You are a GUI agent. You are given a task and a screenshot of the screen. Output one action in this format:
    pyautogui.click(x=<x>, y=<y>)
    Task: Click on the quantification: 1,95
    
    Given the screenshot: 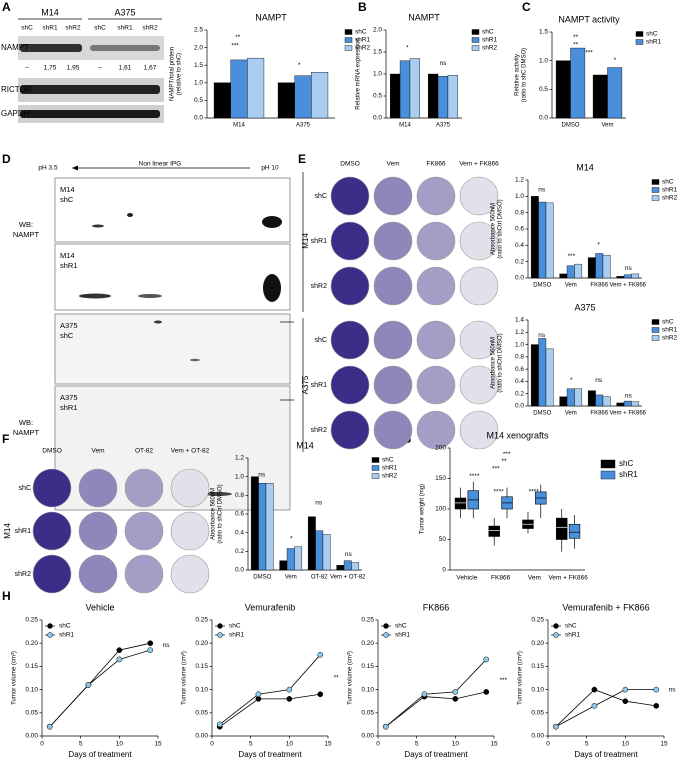 What is the action you would take?
    pyautogui.click(x=73, y=68)
    